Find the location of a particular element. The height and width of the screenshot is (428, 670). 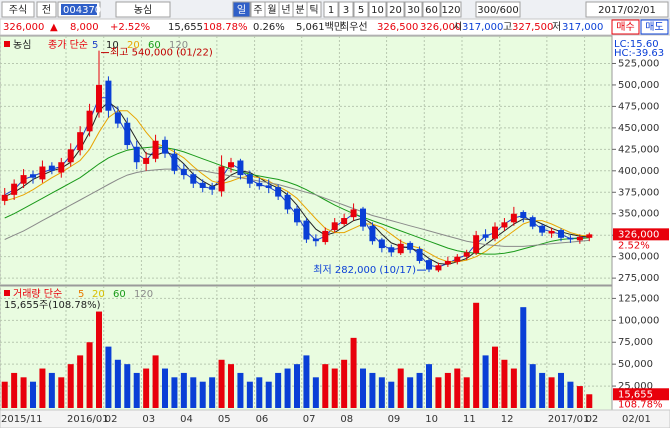

toolbar-label: 5 is located at coordinates (361, 10).